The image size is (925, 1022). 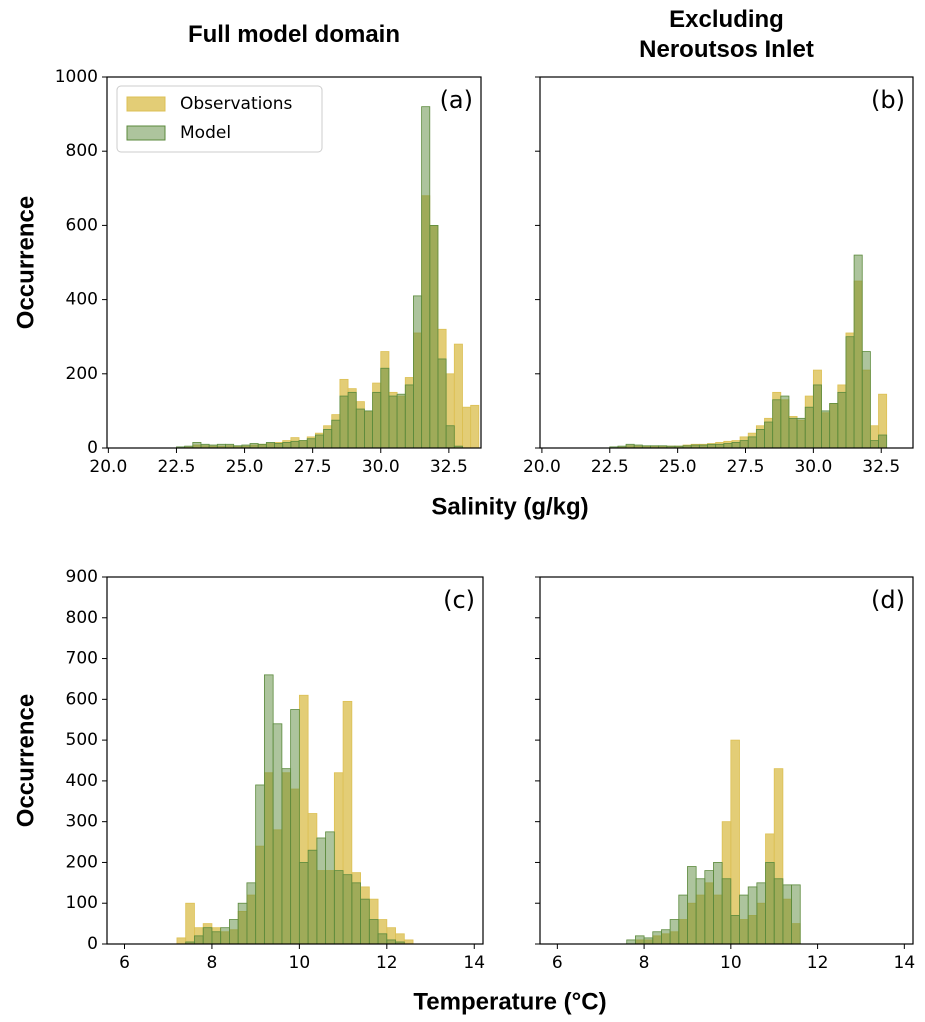 I want to click on y-tick-label: 100, so click(x=82, y=903).